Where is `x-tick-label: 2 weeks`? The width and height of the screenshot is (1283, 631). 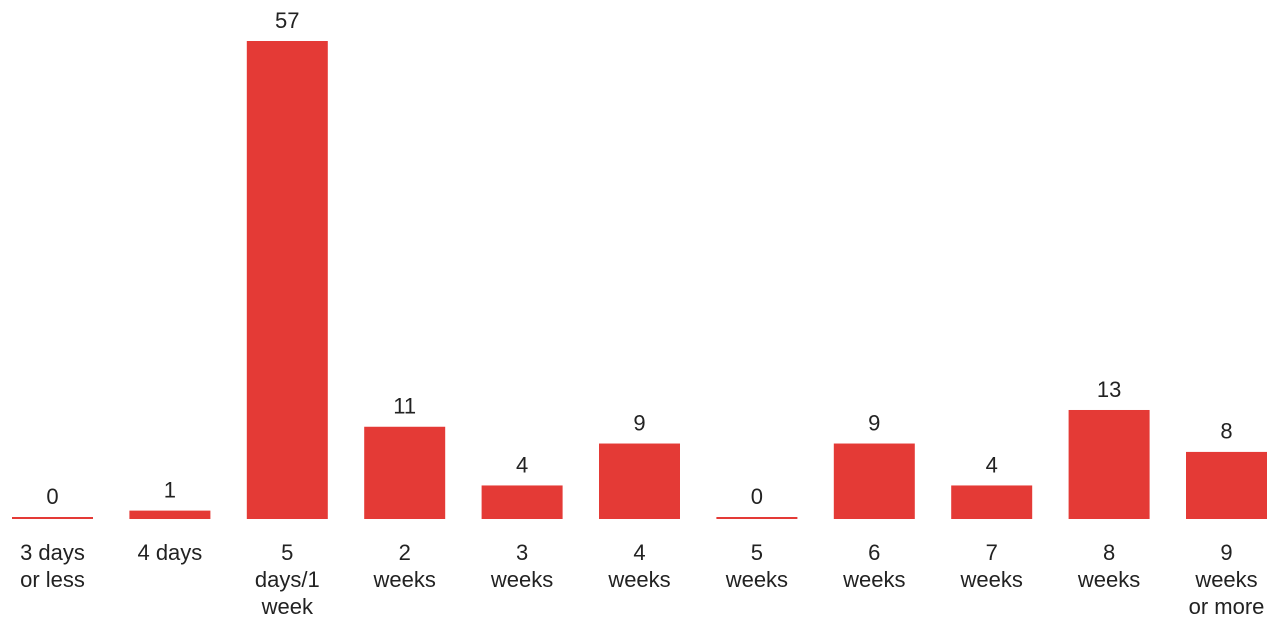
x-tick-label: 2 weeks is located at coordinates (404, 566).